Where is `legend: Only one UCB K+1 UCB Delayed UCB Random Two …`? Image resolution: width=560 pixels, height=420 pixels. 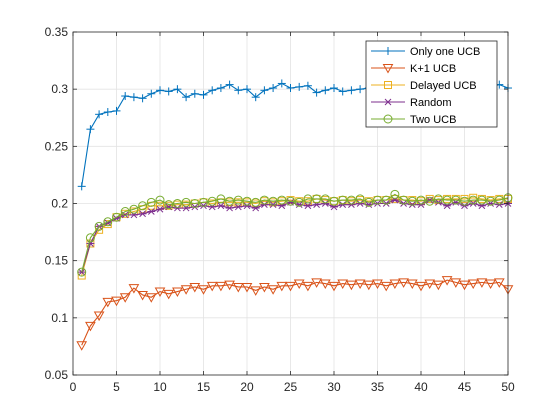
legend: Only one UCB K+1 UCB Delayed UCB Random Two … is located at coordinates (431, 84).